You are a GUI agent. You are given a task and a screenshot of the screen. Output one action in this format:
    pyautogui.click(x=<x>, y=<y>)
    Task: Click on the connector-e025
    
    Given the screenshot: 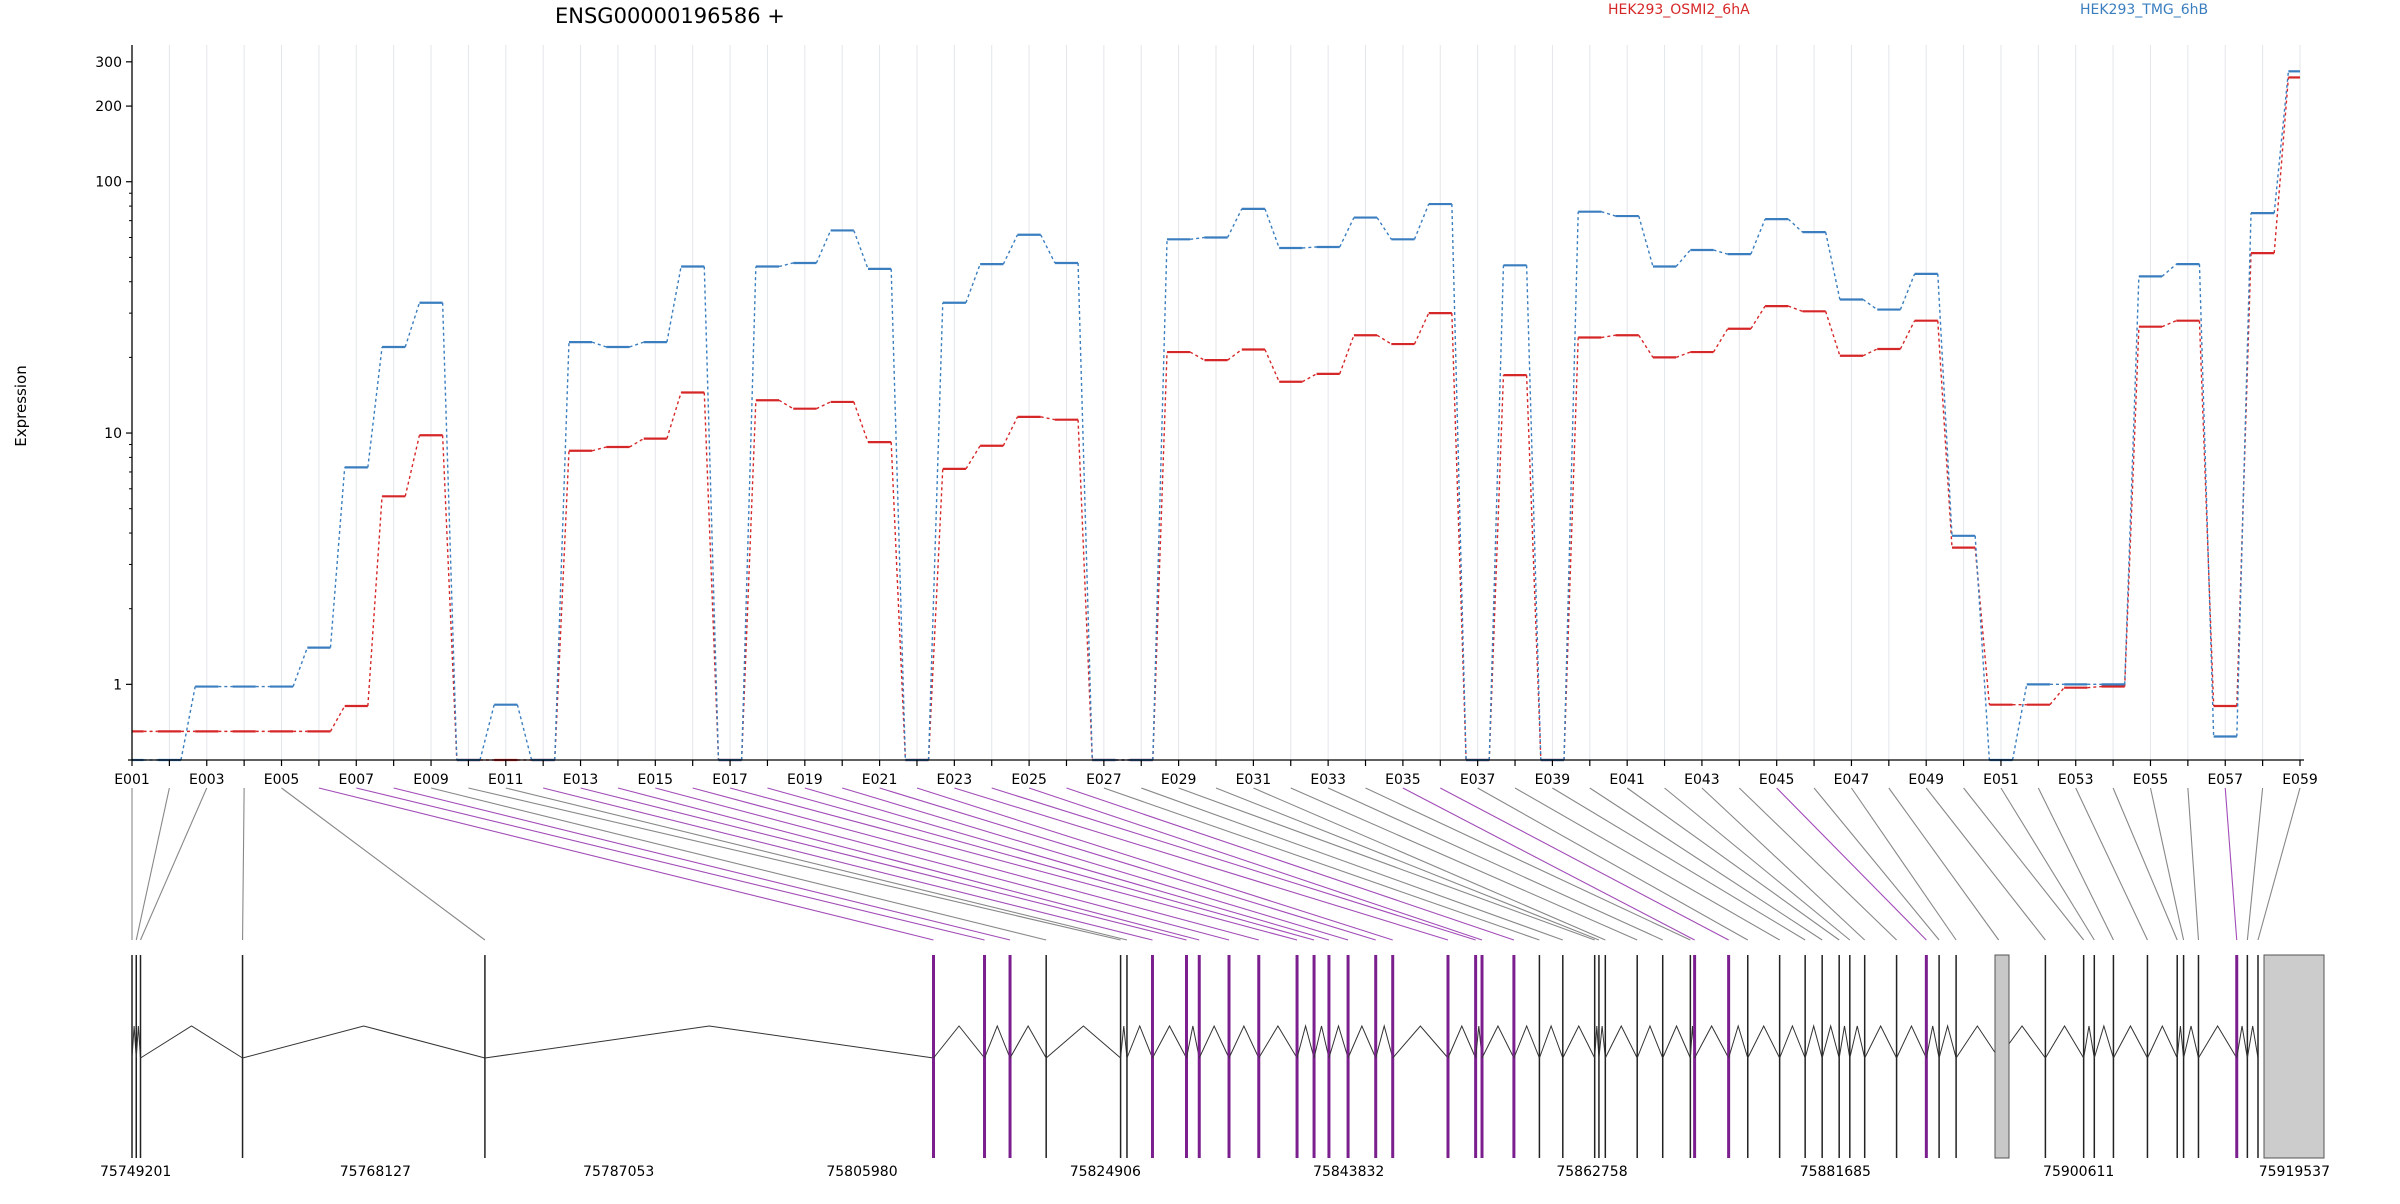 What is the action you would take?
    pyautogui.click(x=1048, y=418)
    